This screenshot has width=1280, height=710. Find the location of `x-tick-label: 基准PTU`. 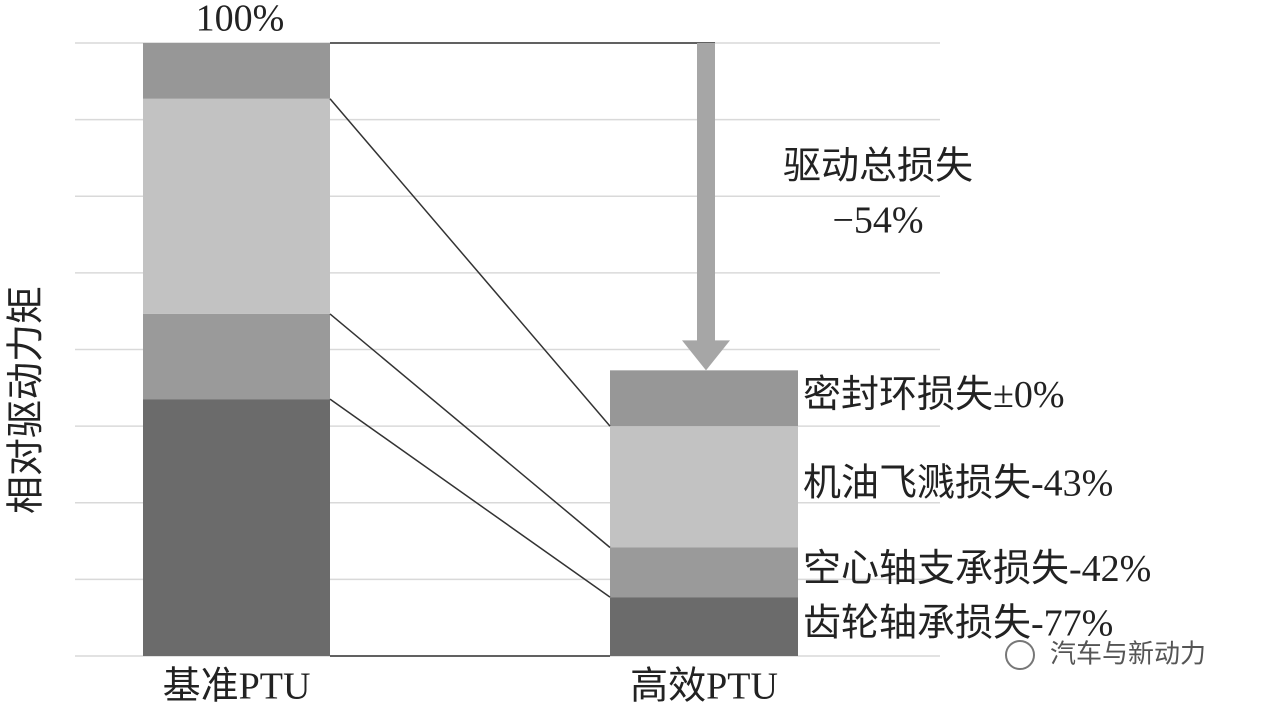

x-tick-label: 基准PTU is located at coordinates (237, 687).